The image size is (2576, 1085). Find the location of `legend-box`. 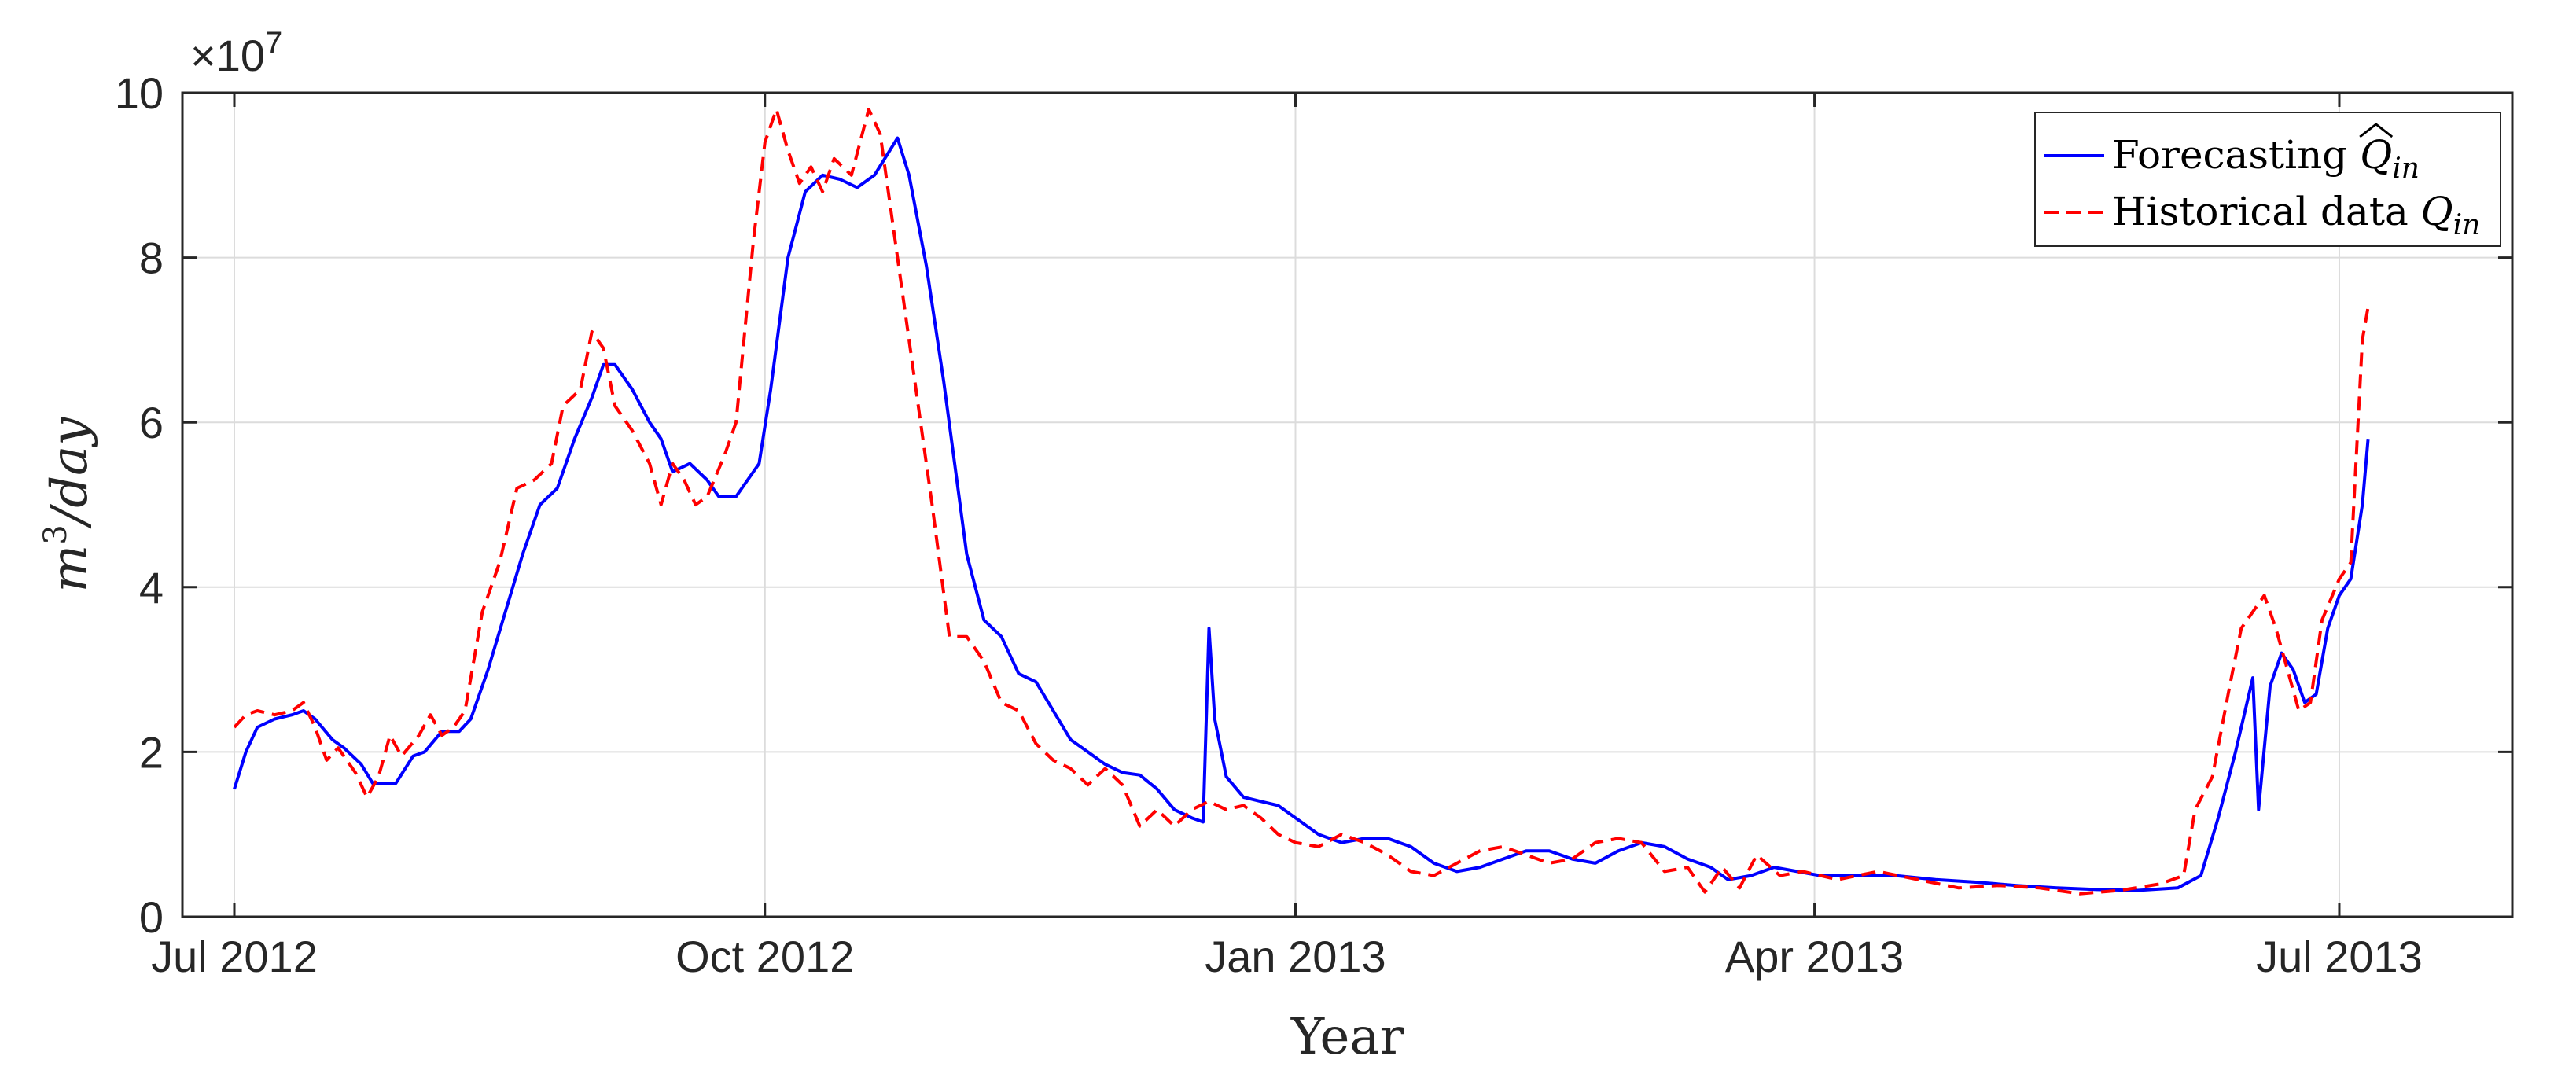

legend-box is located at coordinates (2268, 180).